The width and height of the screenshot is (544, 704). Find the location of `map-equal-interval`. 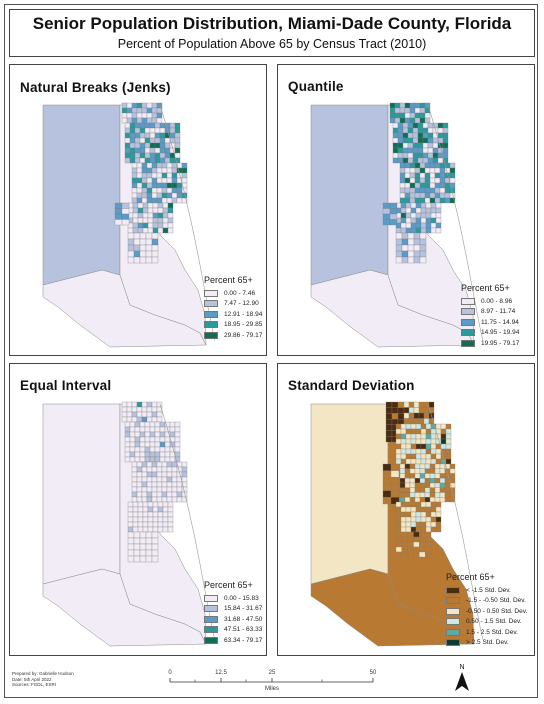

map-equal-interval is located at coordinates (129, 524).